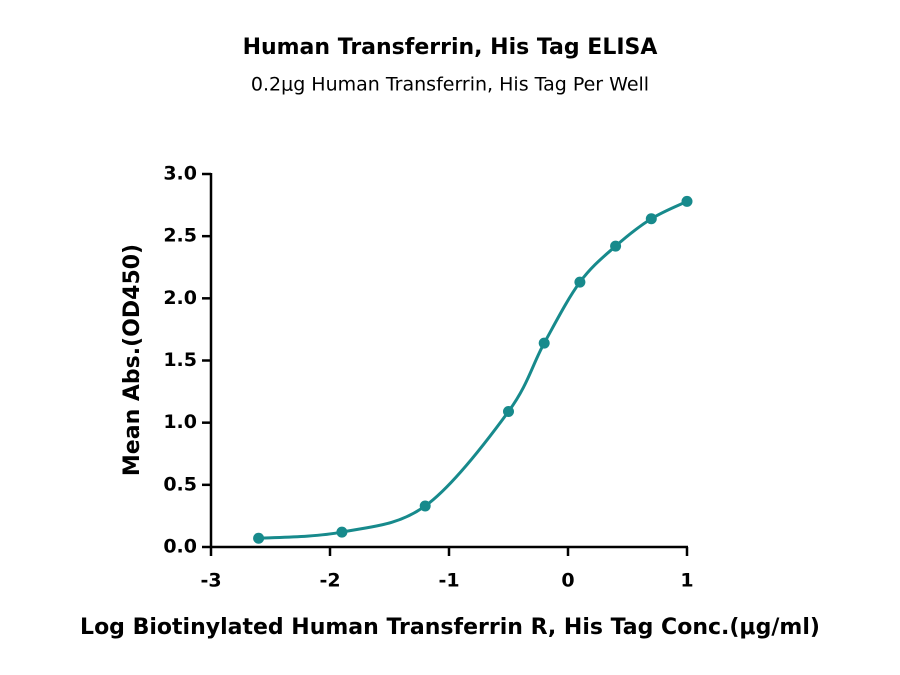 The image size is (900, 675). I want to click on y-tick-label: 2.5, so click(180, 236).